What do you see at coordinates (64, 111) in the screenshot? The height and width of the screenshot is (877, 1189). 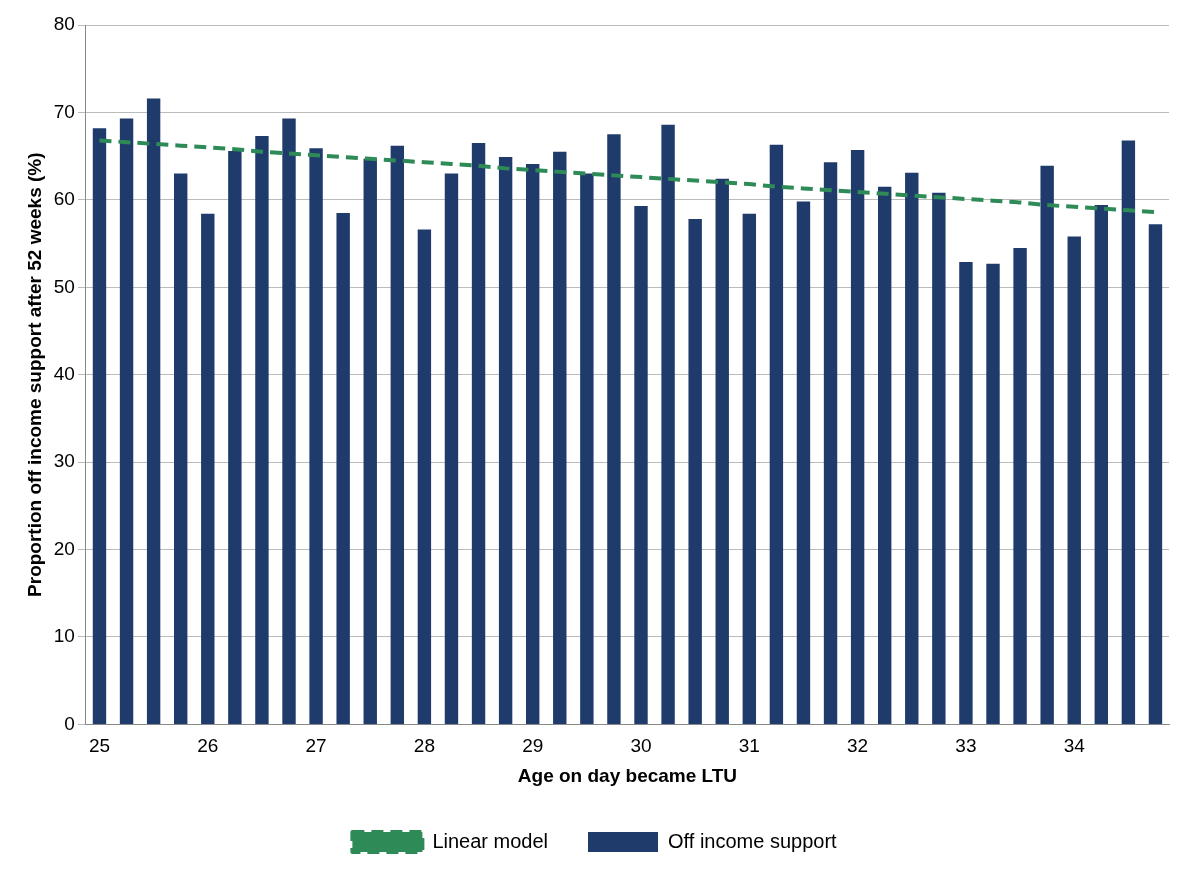 I see `y-tick-label: 70` at bounding box center [64, 111].